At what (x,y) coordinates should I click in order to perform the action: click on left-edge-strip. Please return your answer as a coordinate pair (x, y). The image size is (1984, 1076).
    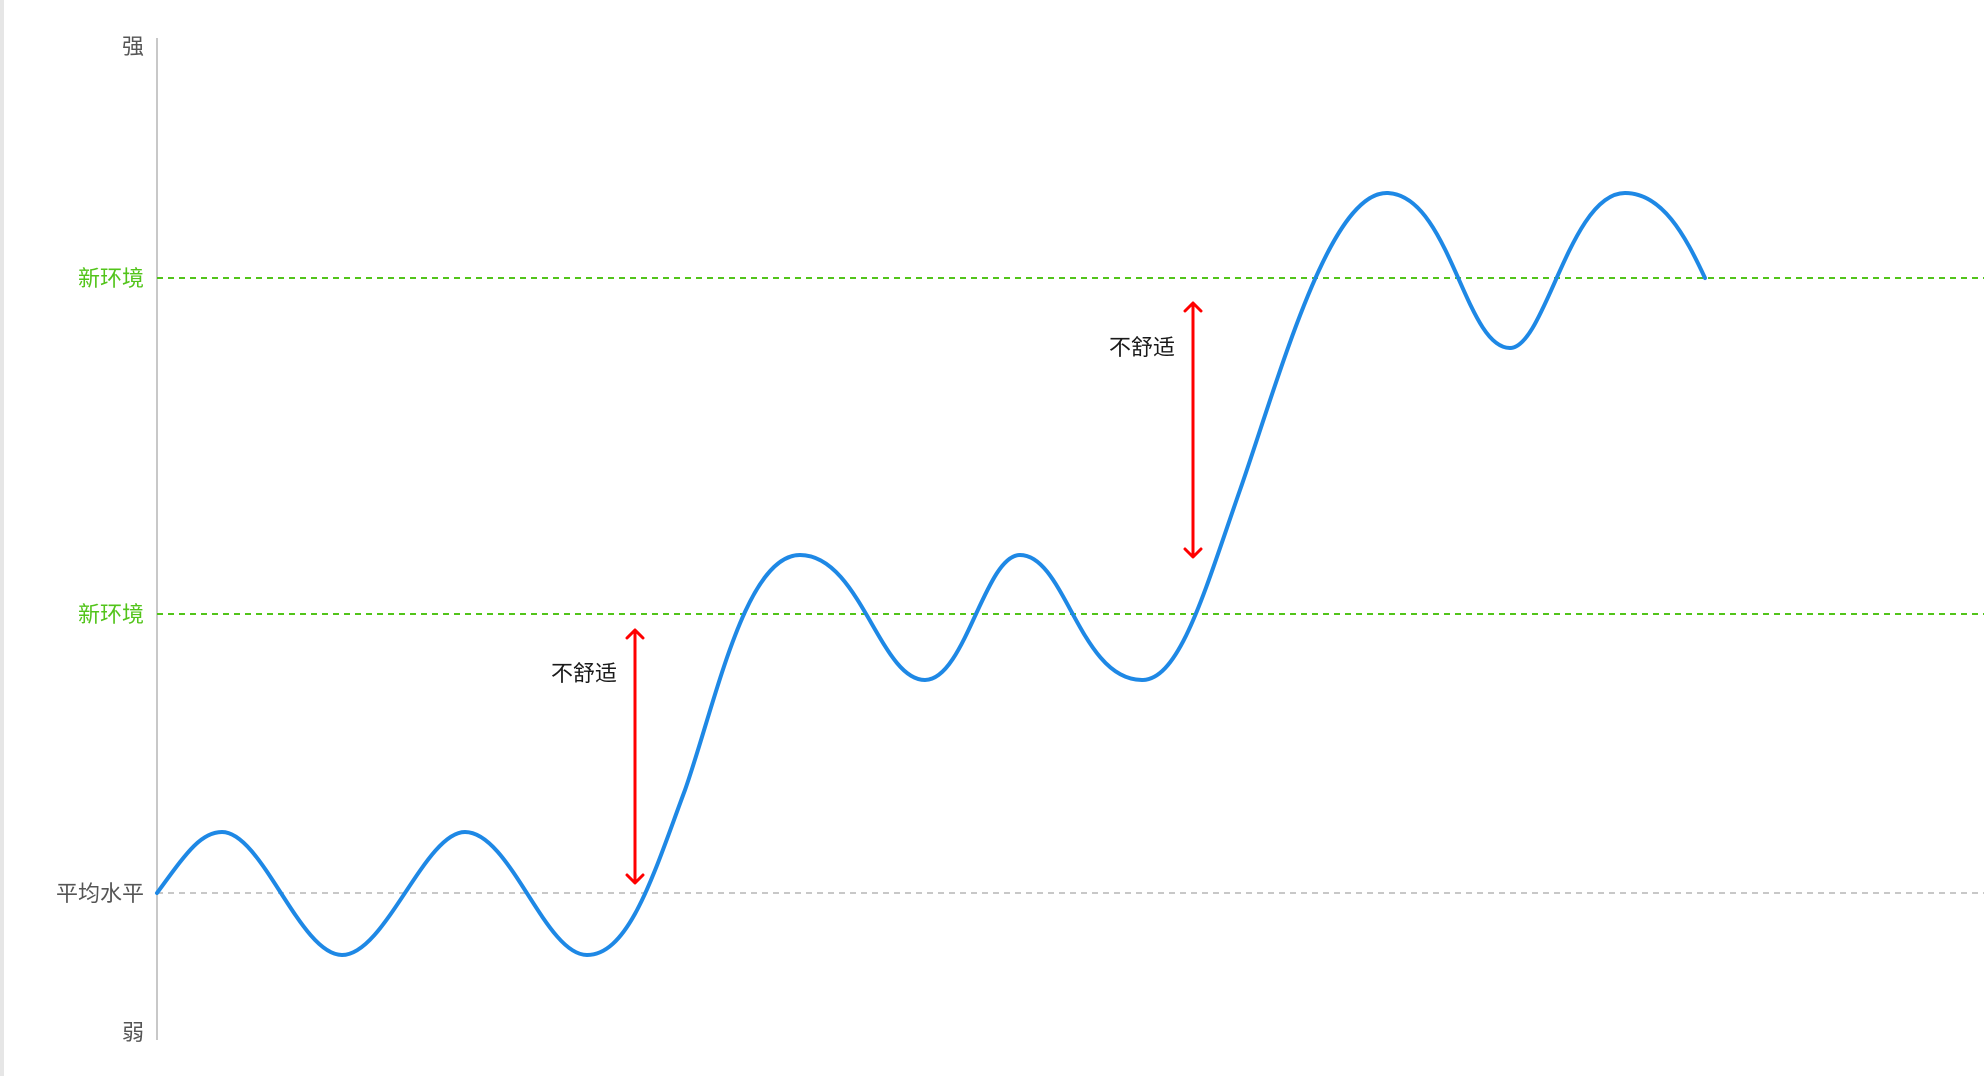
    Looking at the image, I should click on (2, 538).